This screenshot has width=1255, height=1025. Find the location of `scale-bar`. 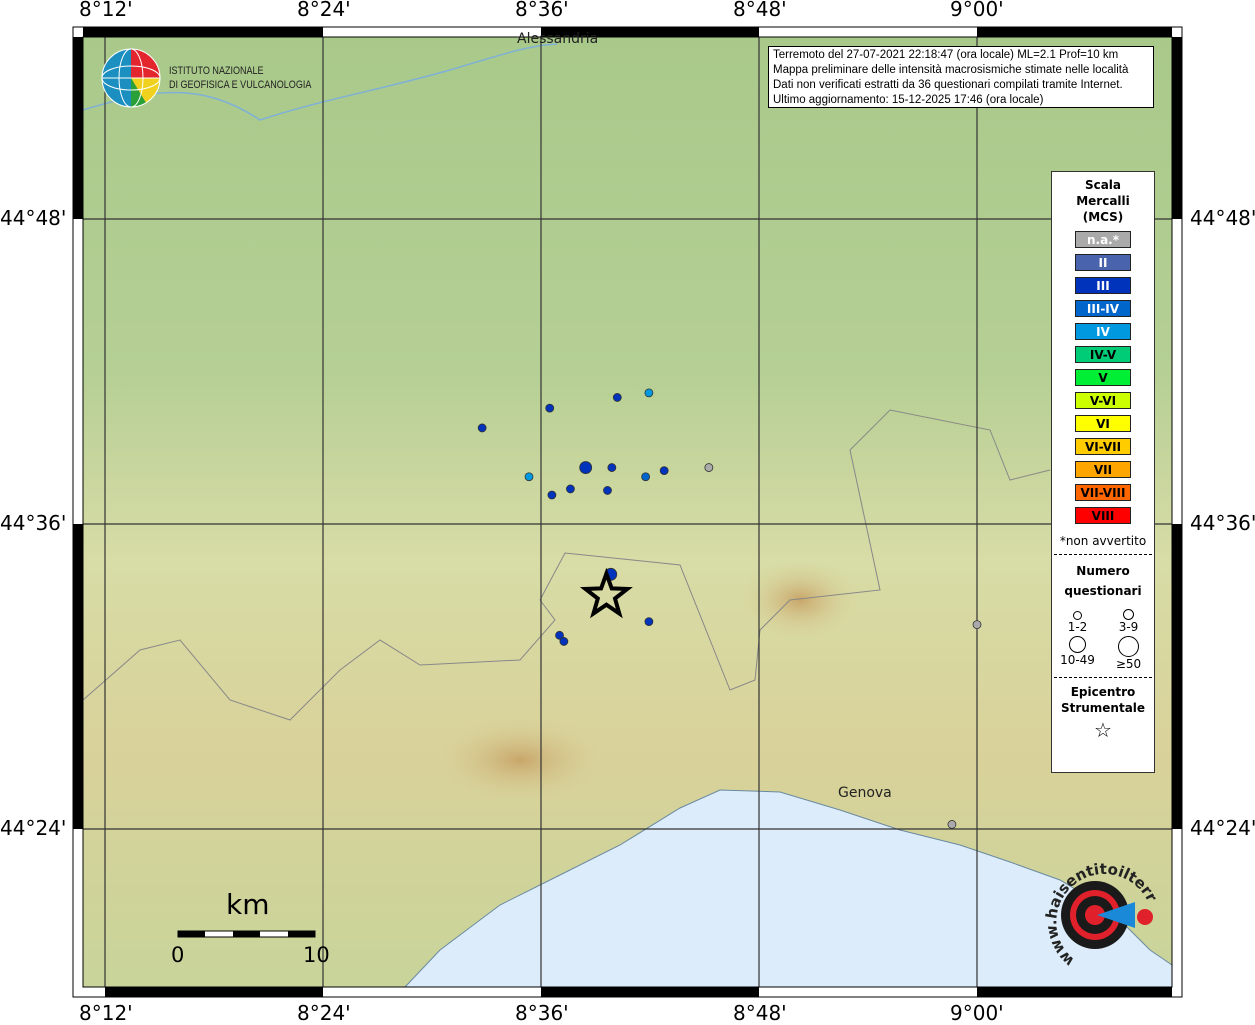

scale-bar is located at coordinates (246, 934).